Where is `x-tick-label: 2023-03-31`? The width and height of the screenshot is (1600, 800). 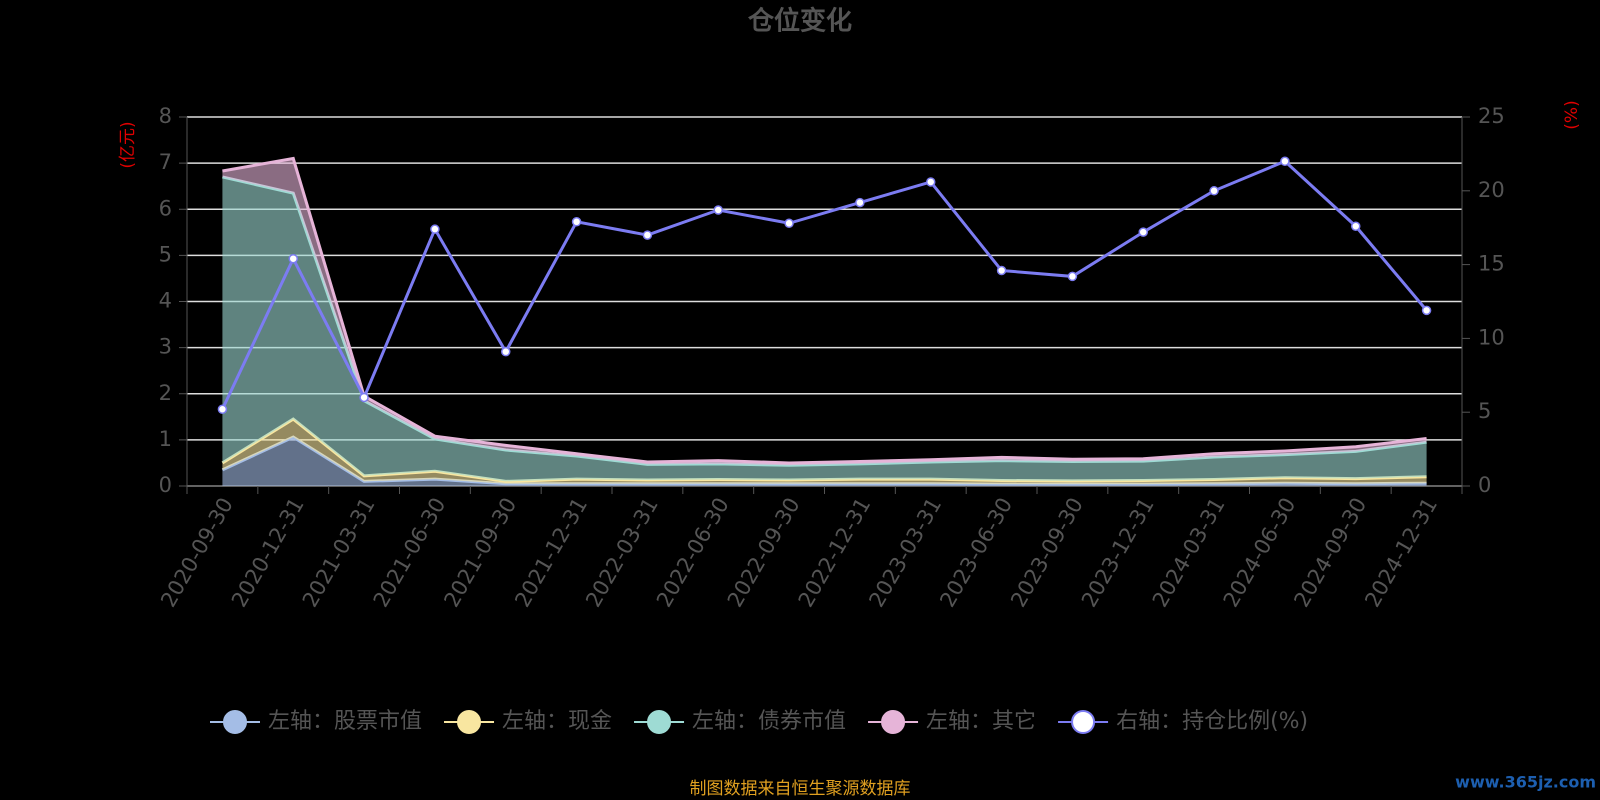 x-tick-label: 2023-03-31 is located at coordinates (905, 553).